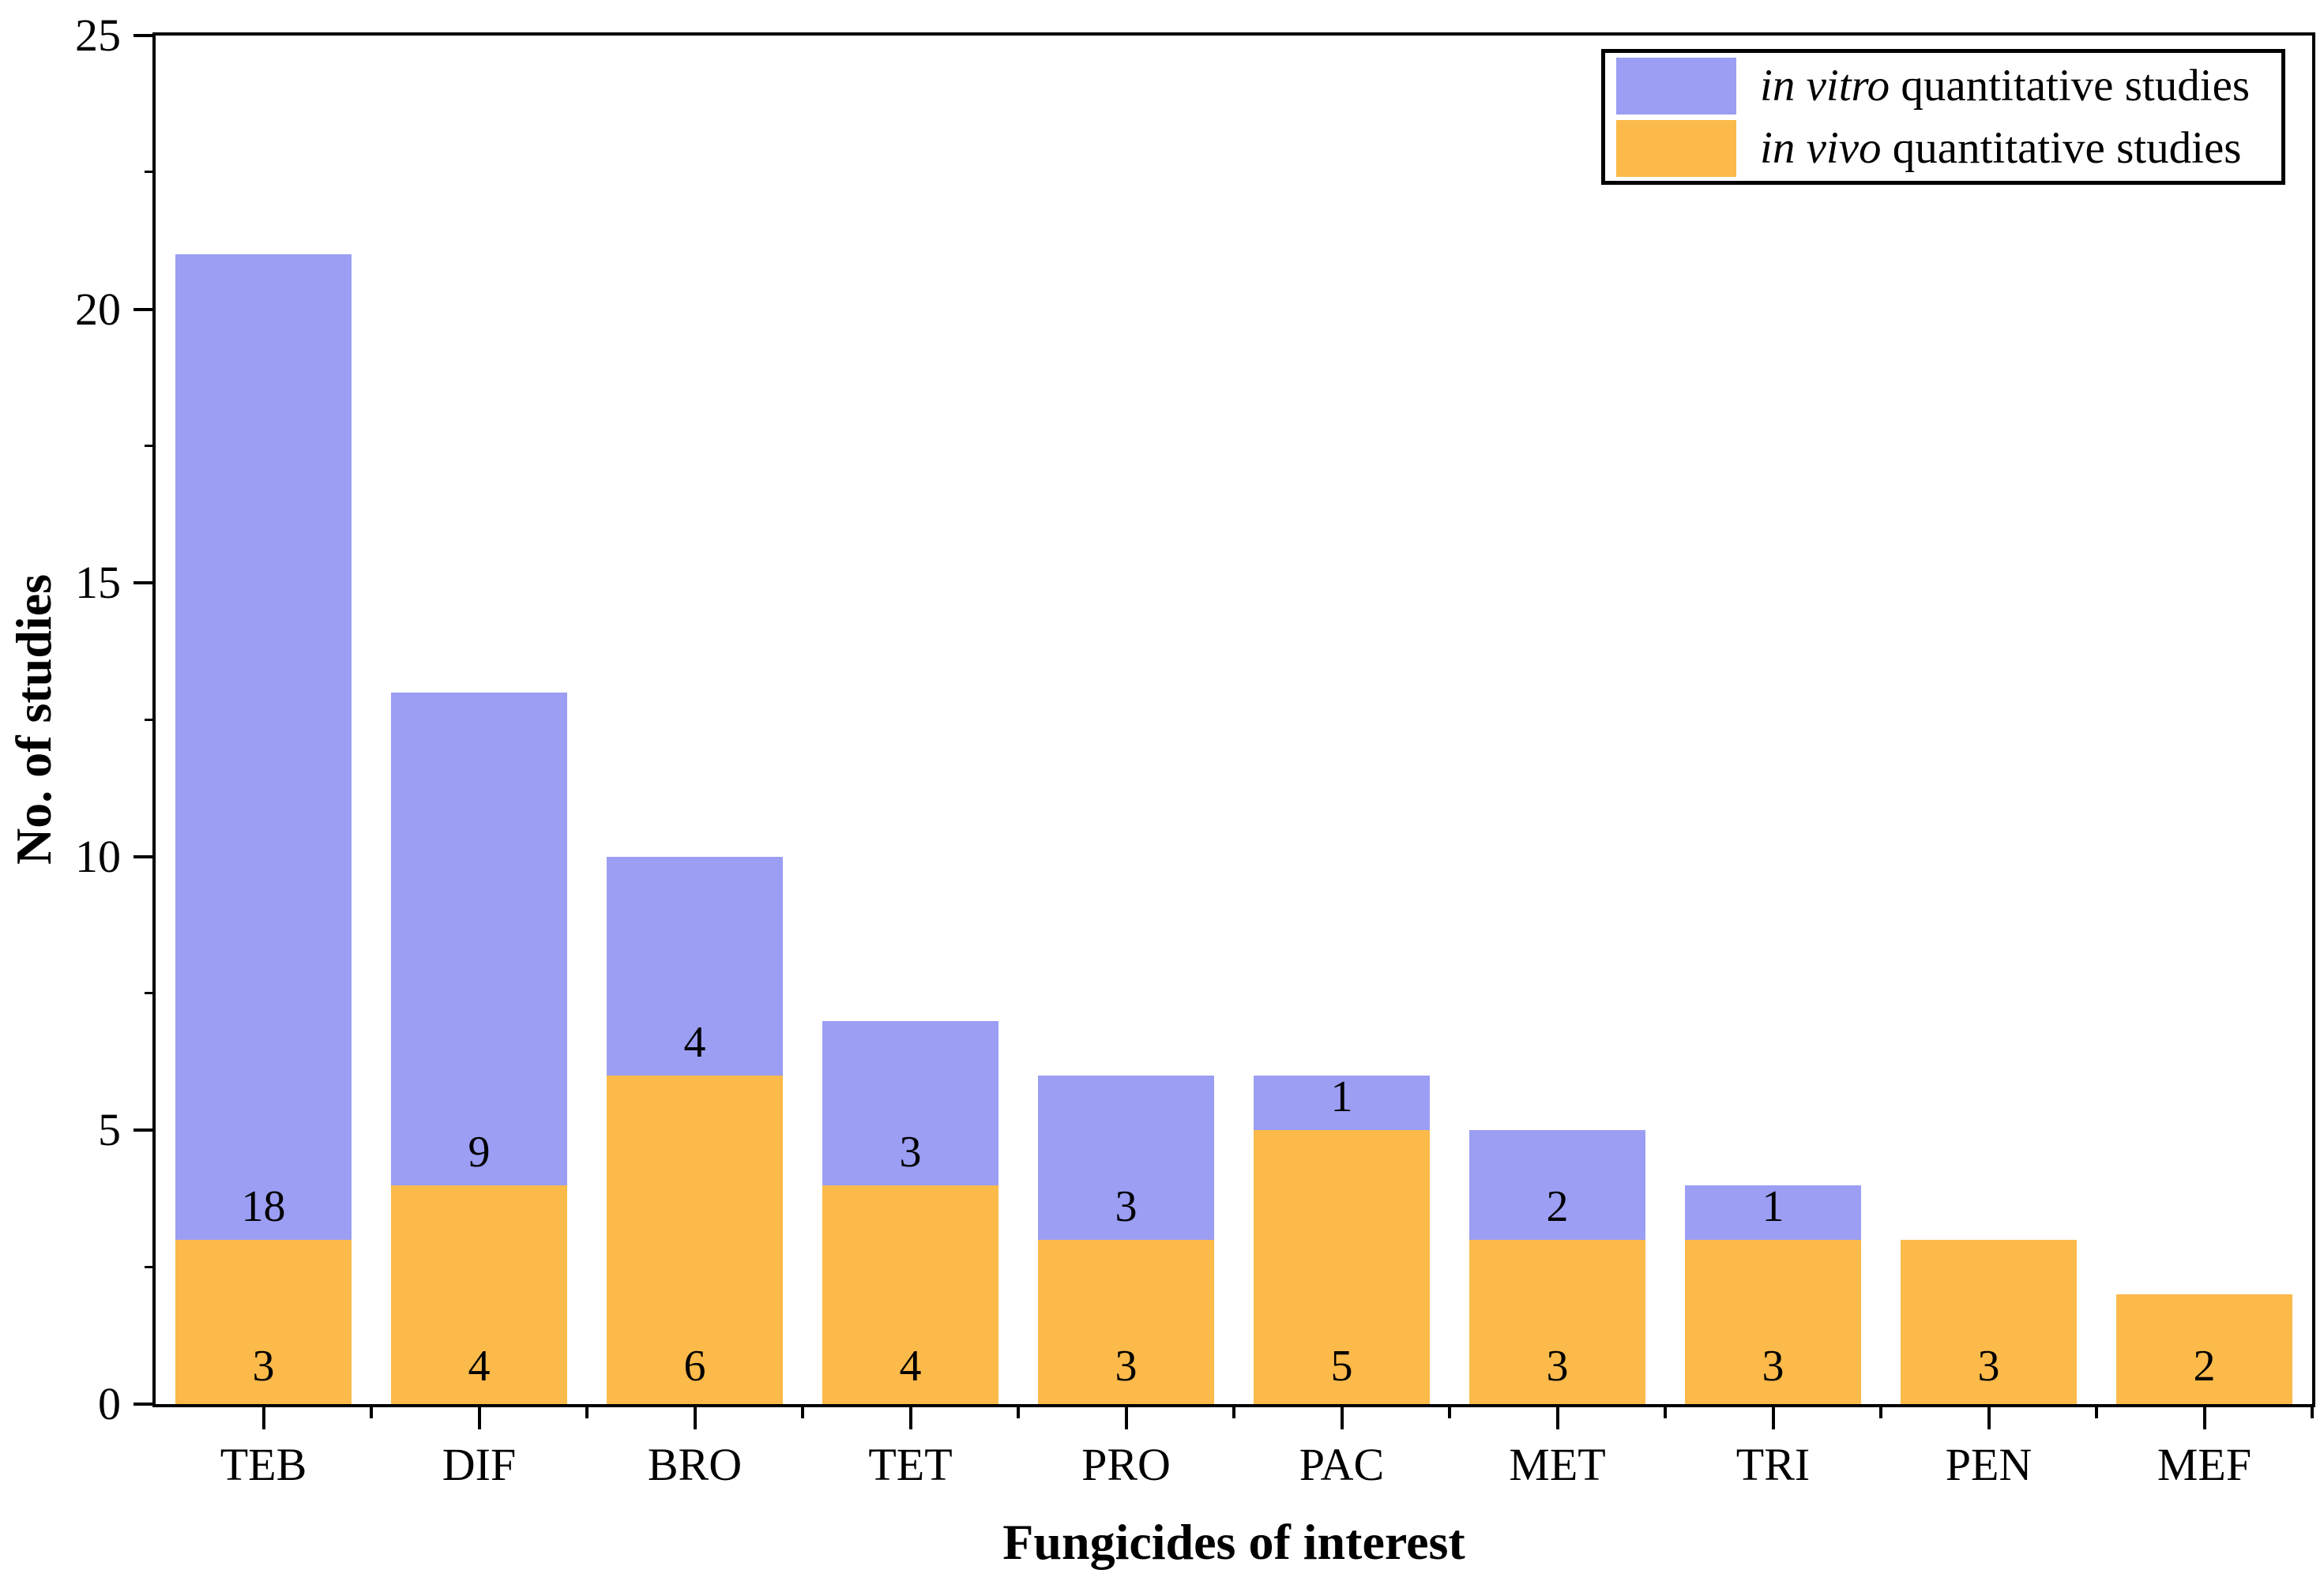 The height and width of the screenshot is (1581, 2324). What do you see at coordinates (1989, 1322) in the screenshot?
I see `bar-segment-in-vivo-PEN: 3` at bounding box center [1989, 1322].